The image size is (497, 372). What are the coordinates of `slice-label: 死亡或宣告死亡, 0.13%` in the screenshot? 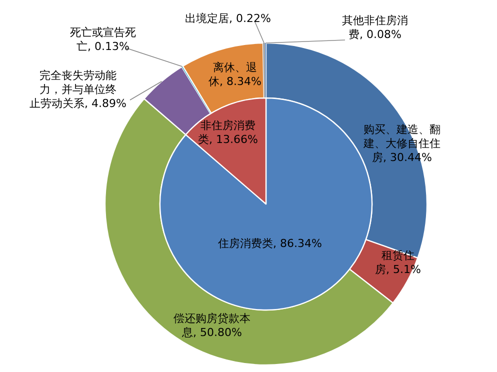 It's located at (103, 40).